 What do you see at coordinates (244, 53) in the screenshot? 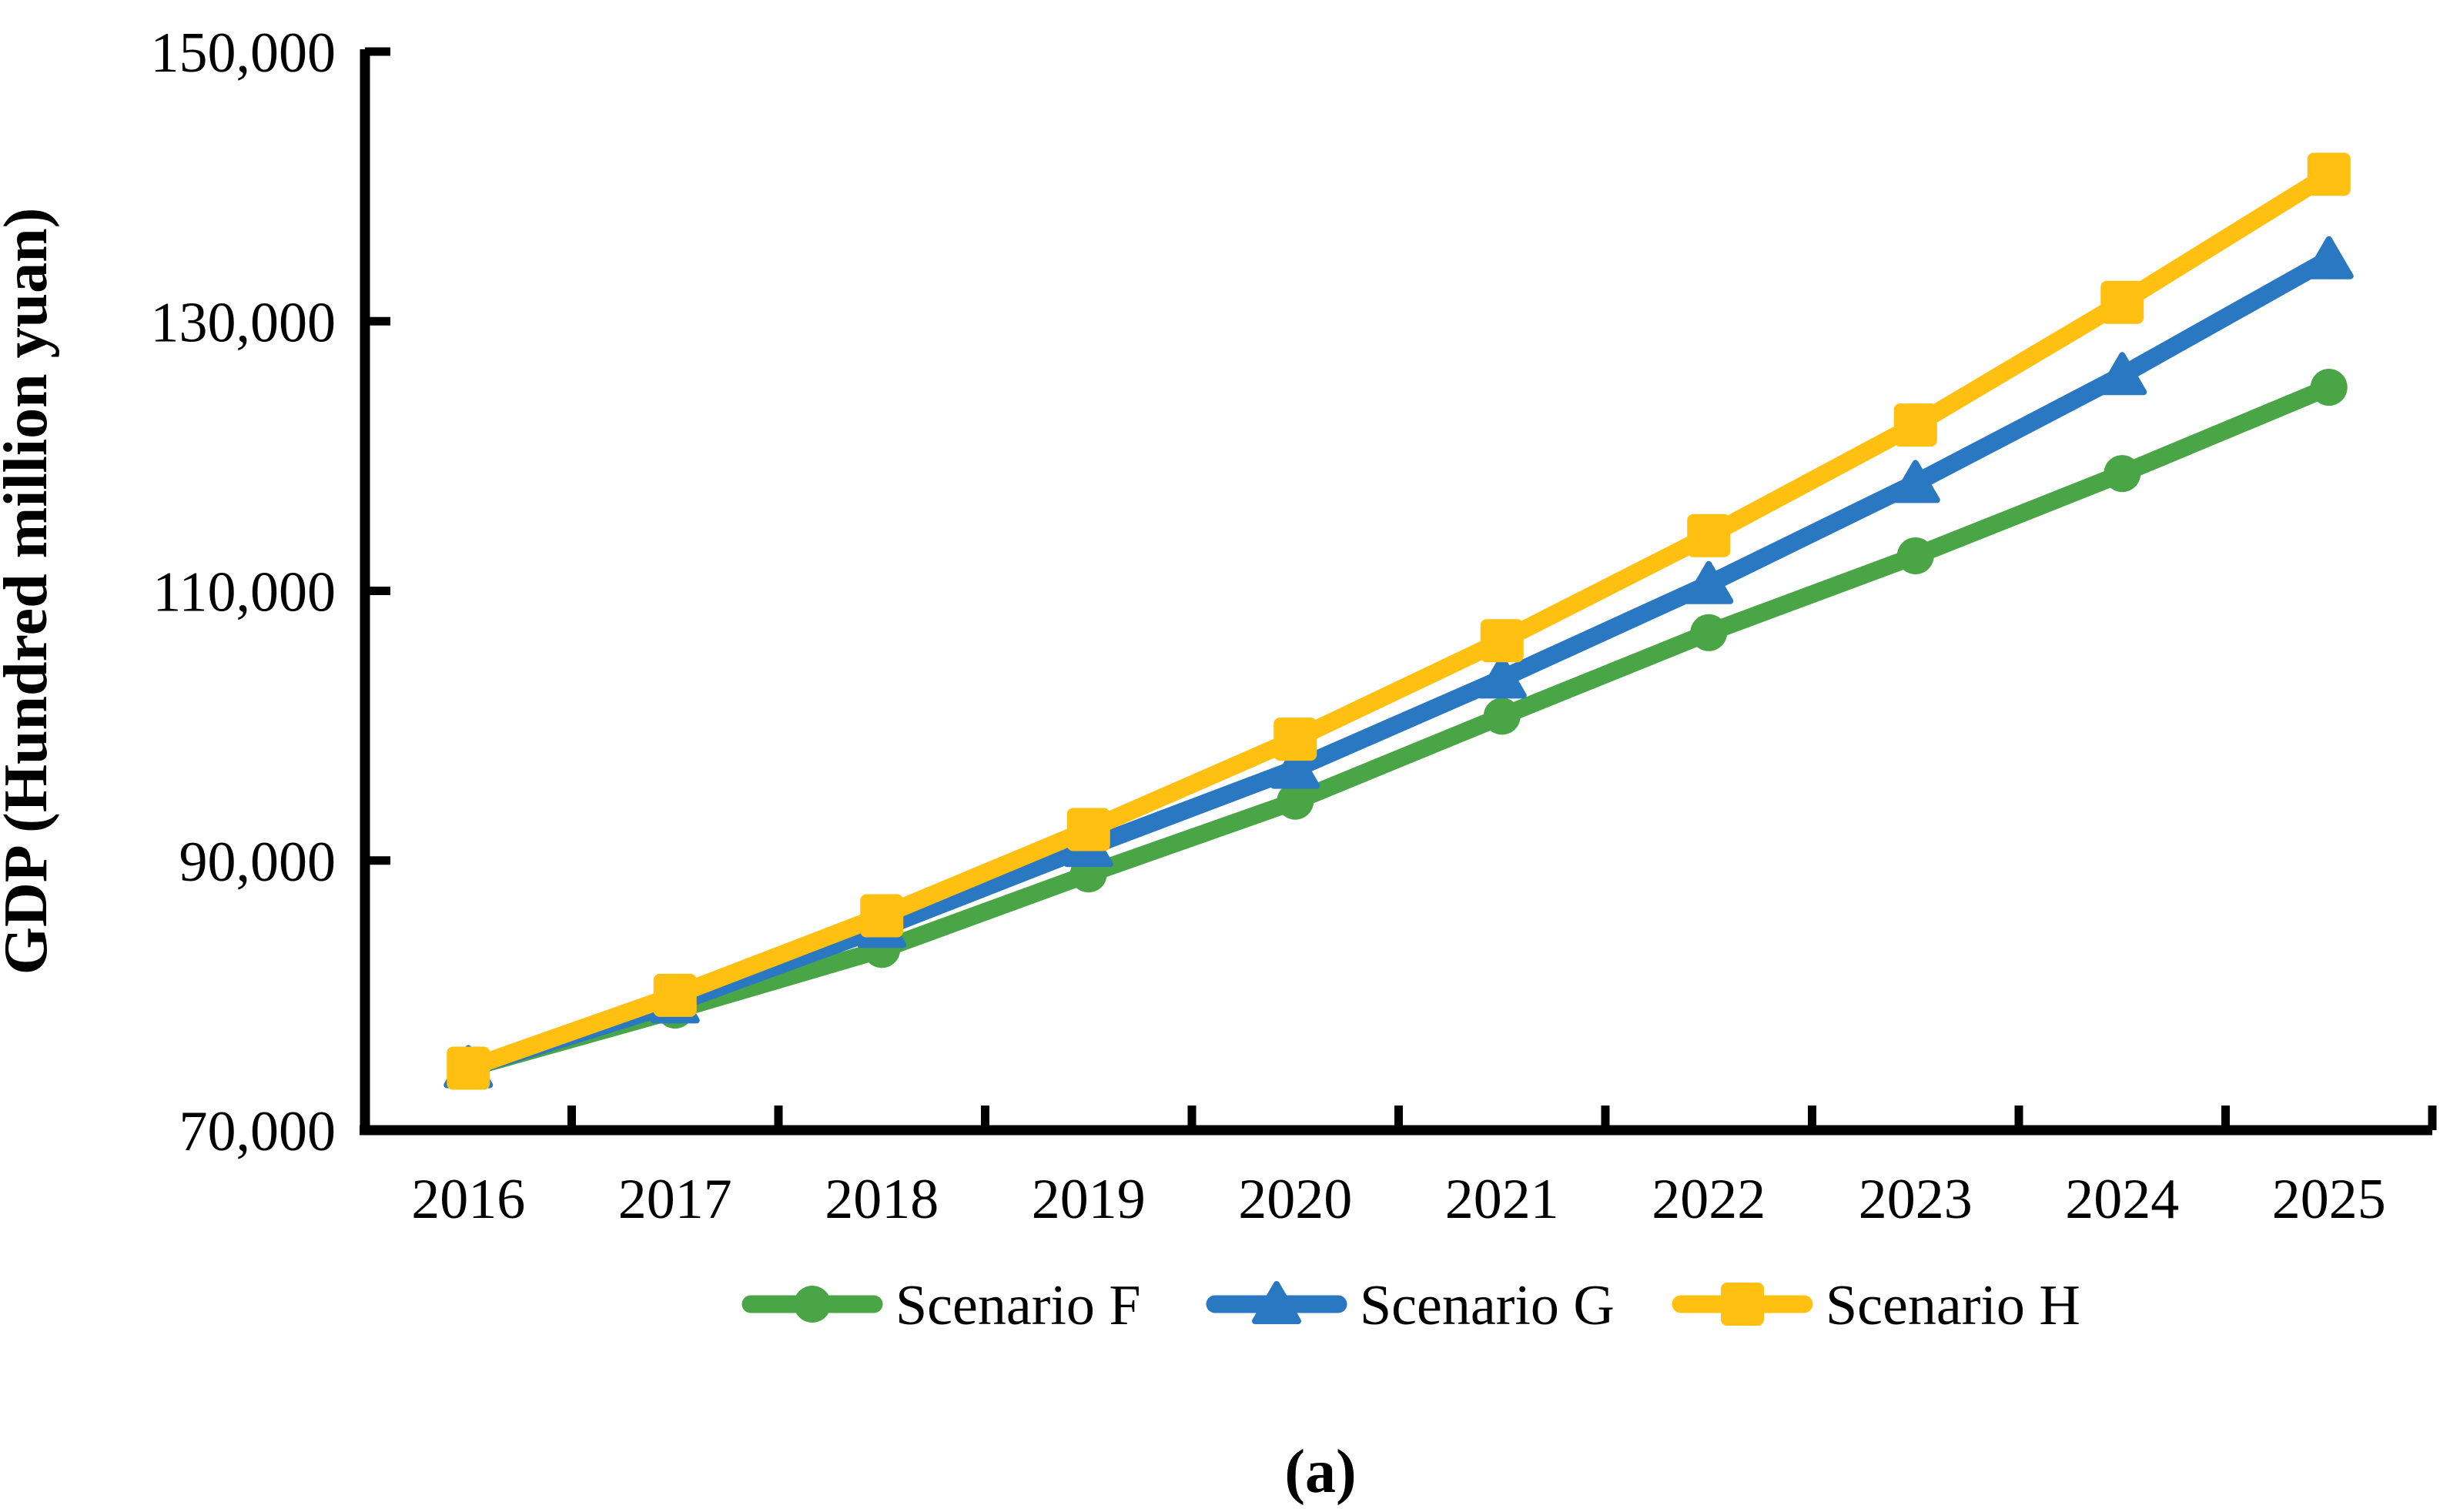
I see `y-tick-label: 150,000` at bounding box center [244, 53].